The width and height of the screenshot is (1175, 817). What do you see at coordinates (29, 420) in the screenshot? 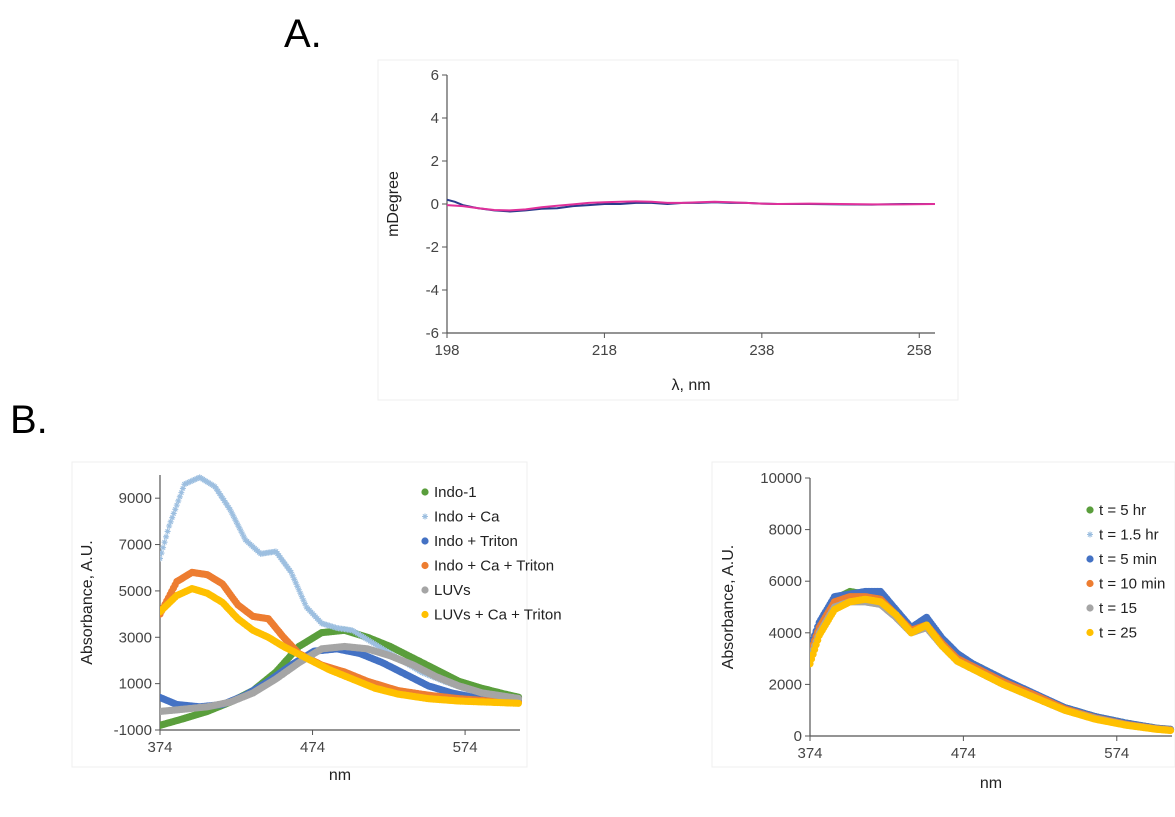
I see `panel-label-b: B.` at bounding box center [29, 420].